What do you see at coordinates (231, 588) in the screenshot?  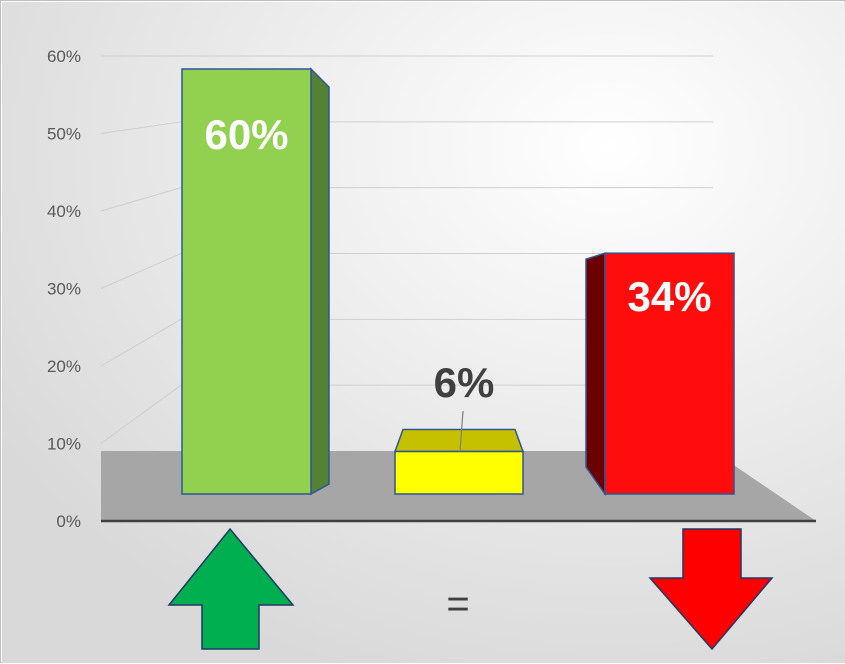 I see `up-arrow-icon` at bounding box center [231, 588].